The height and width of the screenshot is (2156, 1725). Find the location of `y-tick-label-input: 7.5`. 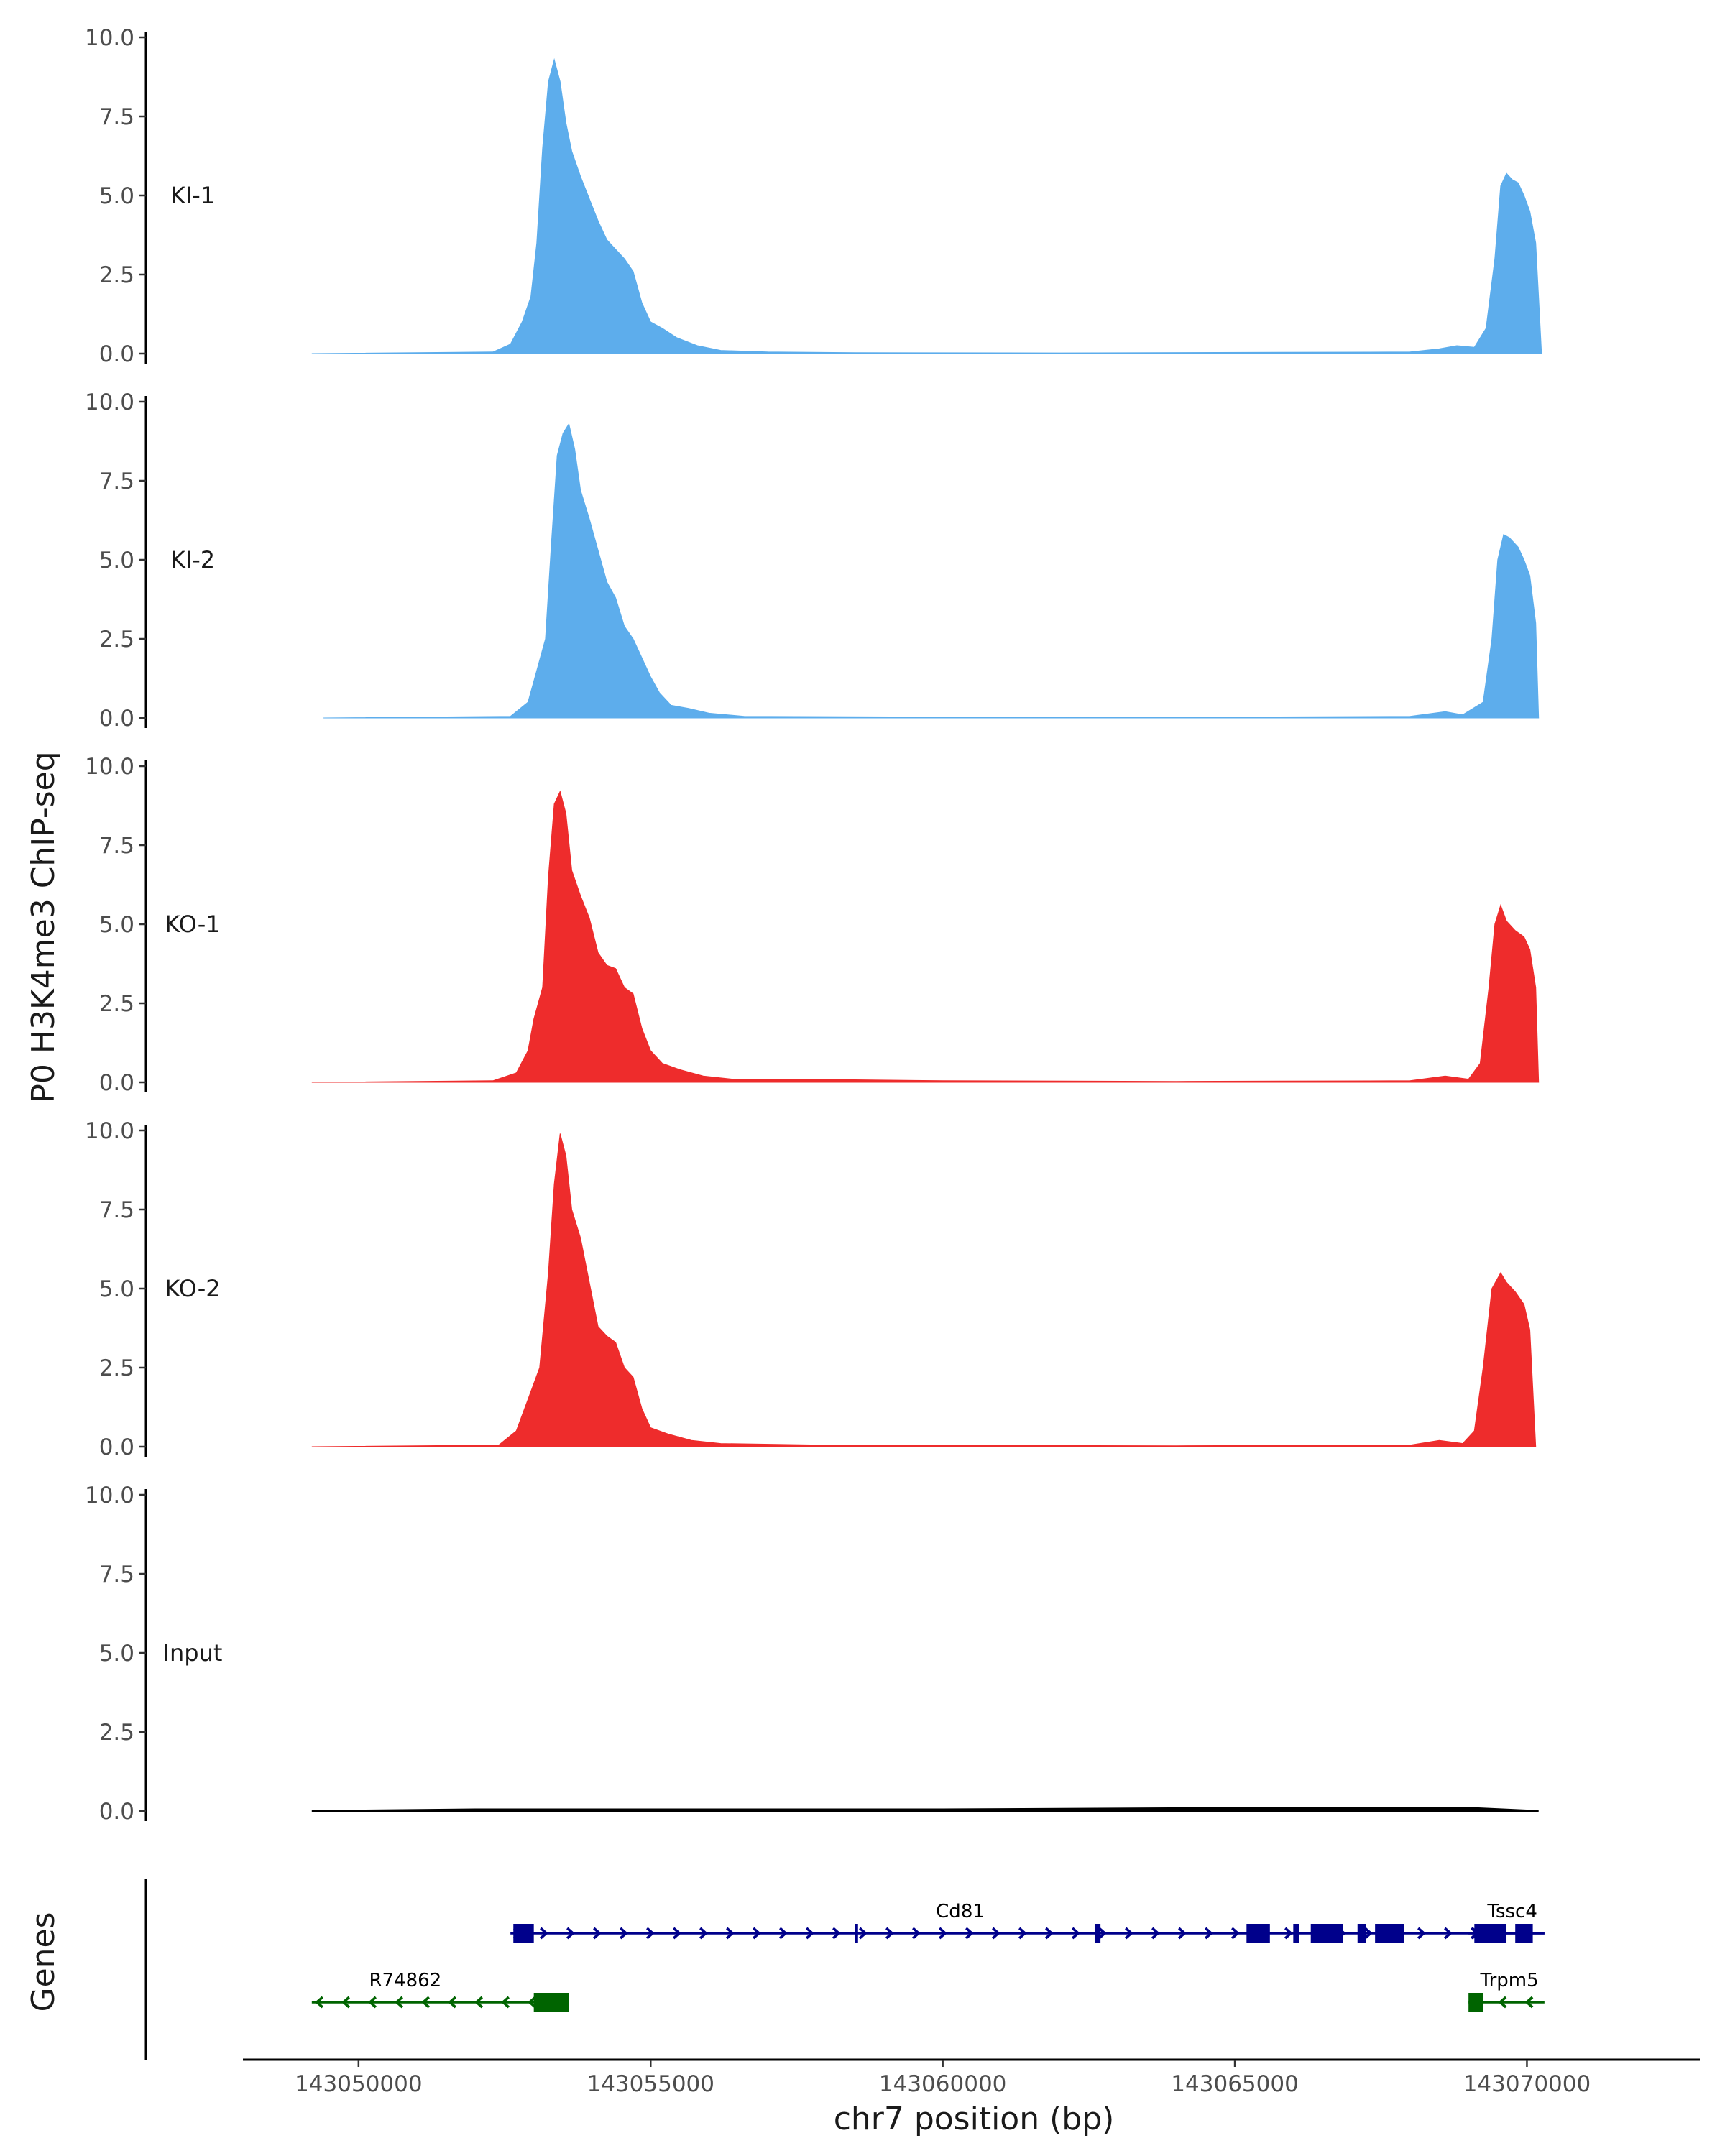

y-tick-label-input: 7.5 is located at coordinates (116, 1575).